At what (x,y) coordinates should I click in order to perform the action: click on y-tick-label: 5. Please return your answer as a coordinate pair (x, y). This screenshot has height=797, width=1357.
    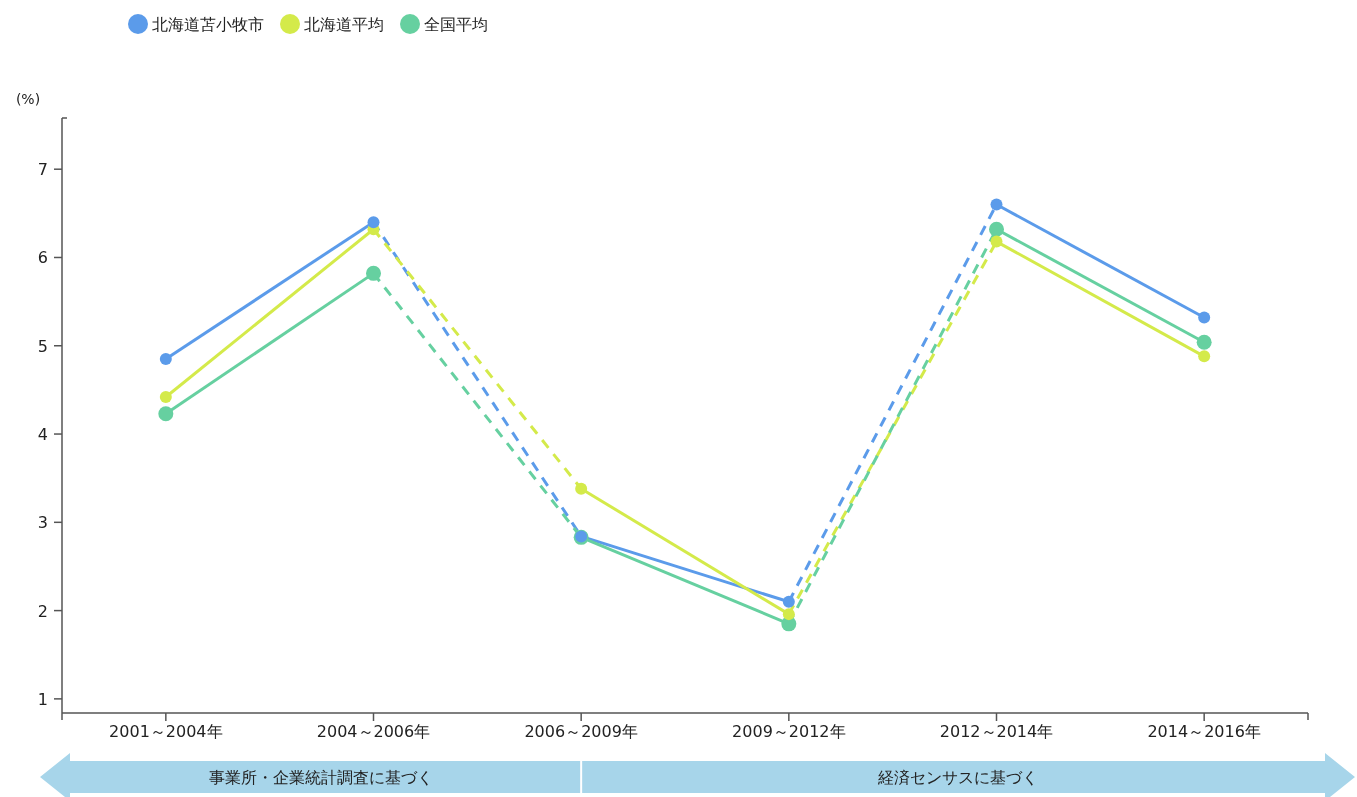
    Looking at the image, I should click on (42, 346).